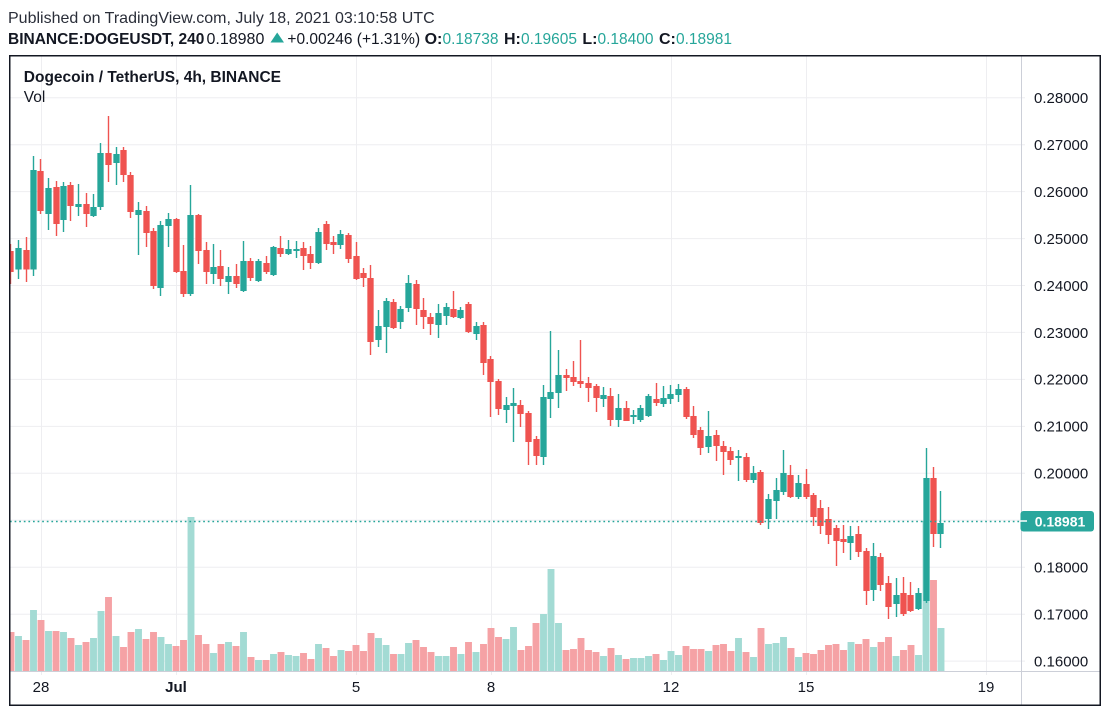 Image resolution: width=1109 pixels, height=714 pixels. Describe the element at coordinates (1061, 380) in the screenshot. I see `svg-text: 0.22000` at that location.